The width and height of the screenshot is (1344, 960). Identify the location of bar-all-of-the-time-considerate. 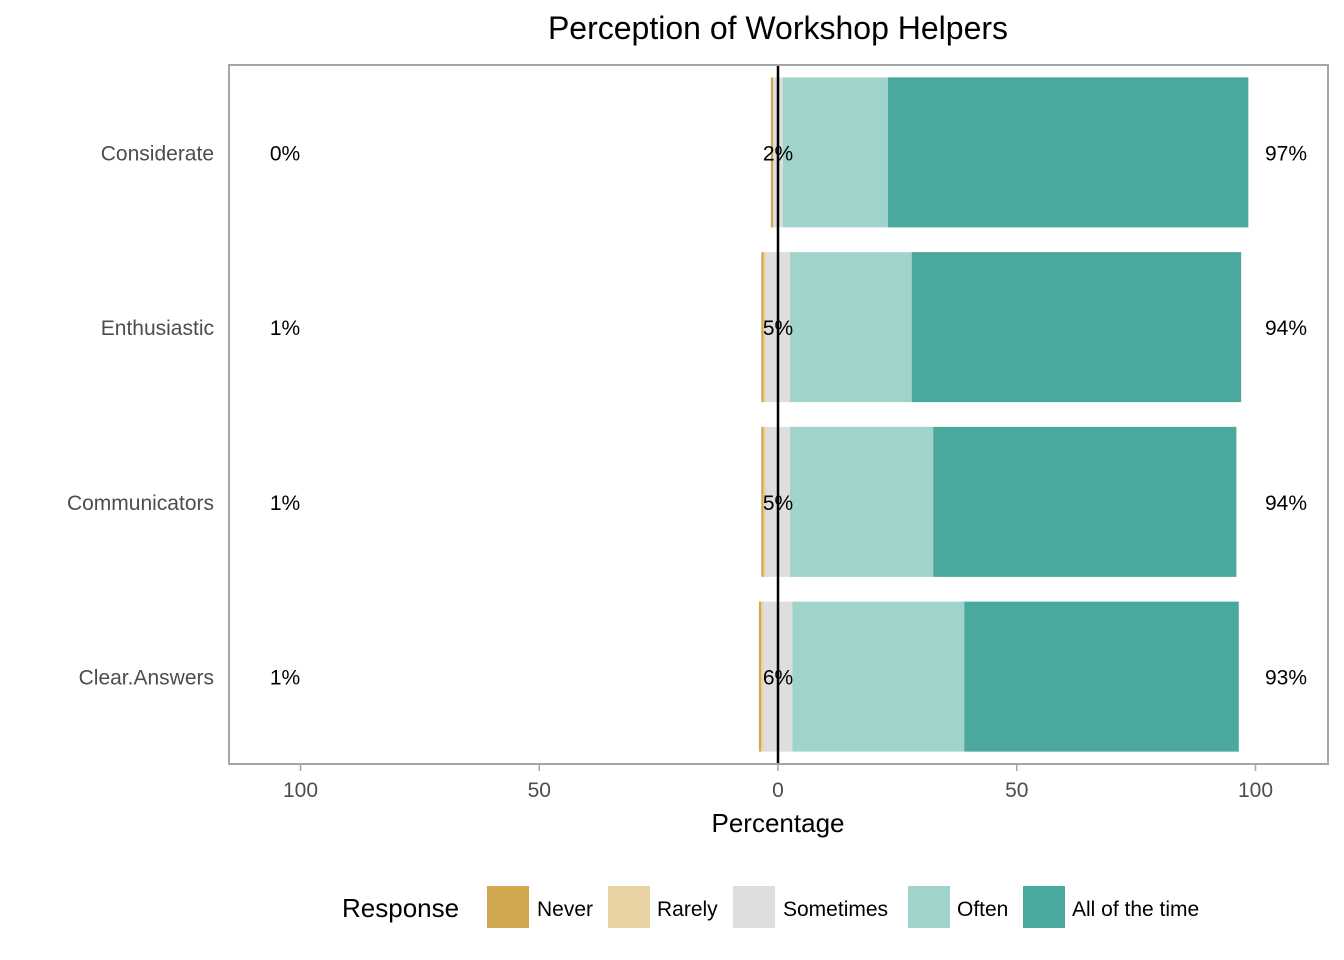
(1068, 152).